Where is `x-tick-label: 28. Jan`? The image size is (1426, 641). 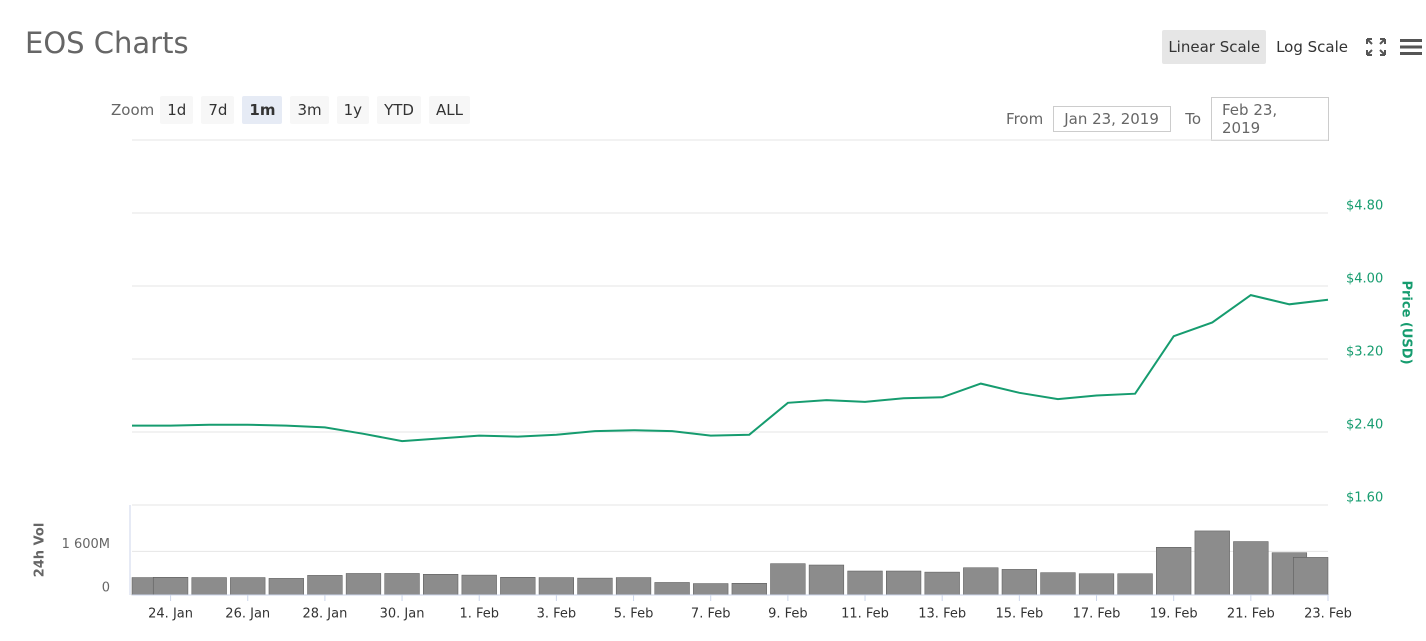
x-tick-label: 28. Jan is located at coordinates (324, 614).